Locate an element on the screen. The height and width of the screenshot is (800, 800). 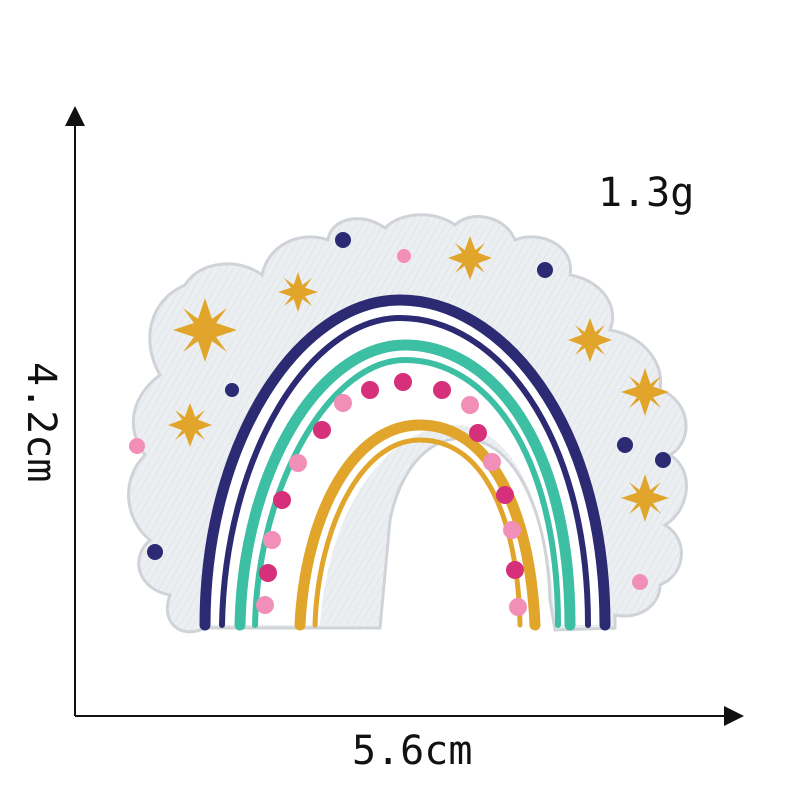
rainbow-dot-row is located at coordinates (391, 494).